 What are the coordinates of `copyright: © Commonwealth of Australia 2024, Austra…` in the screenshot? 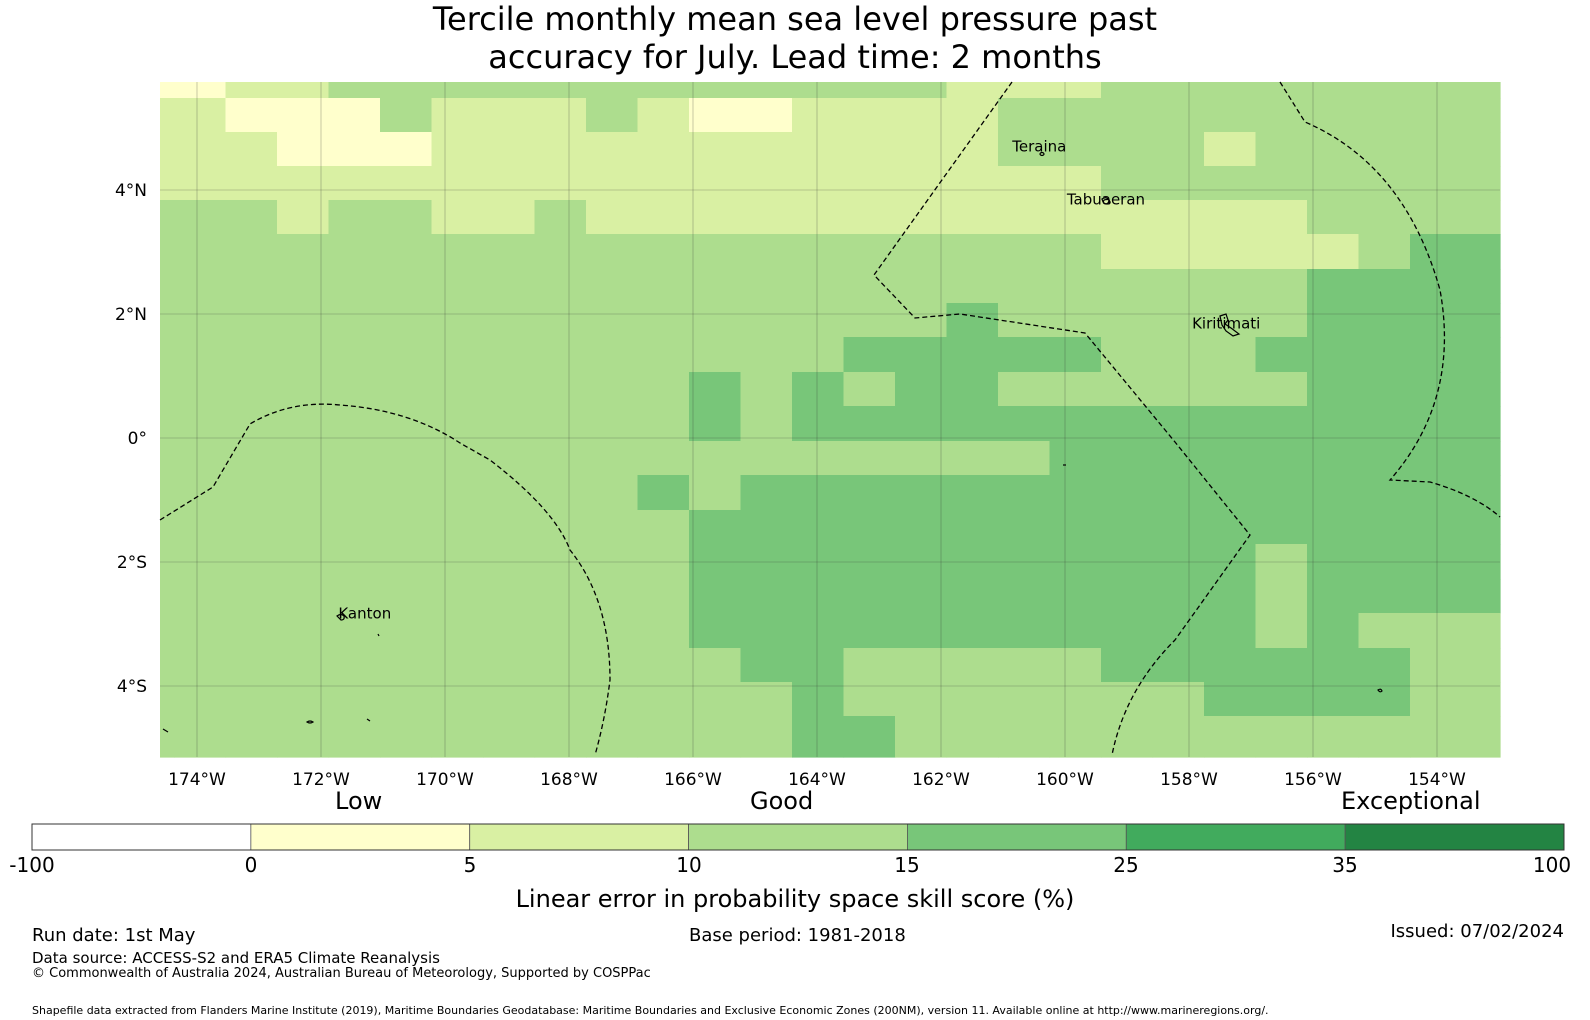 It's located at (341, 973).